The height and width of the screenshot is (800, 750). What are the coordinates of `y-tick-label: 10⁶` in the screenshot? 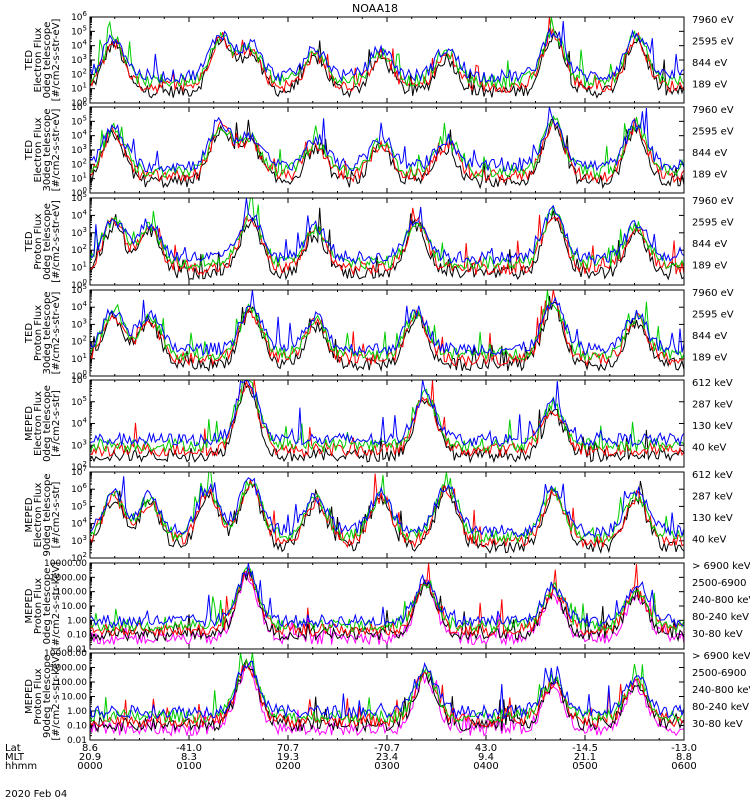 It's located at (79, 488).